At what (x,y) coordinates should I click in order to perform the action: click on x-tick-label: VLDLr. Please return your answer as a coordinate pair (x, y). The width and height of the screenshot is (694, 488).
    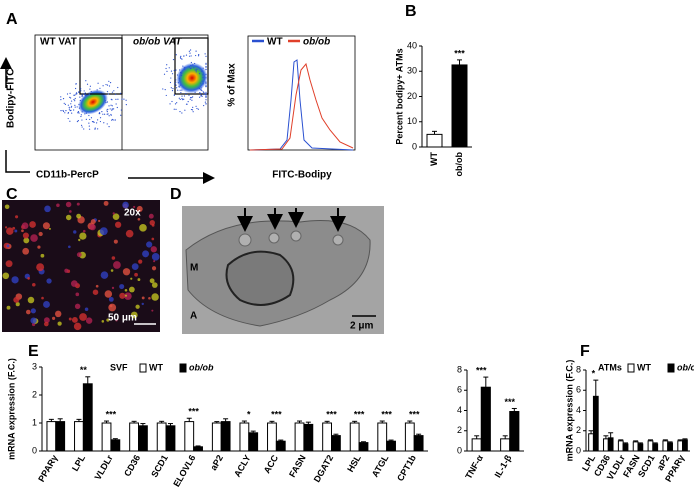
    Looking at the image, I should click on (104, 467).